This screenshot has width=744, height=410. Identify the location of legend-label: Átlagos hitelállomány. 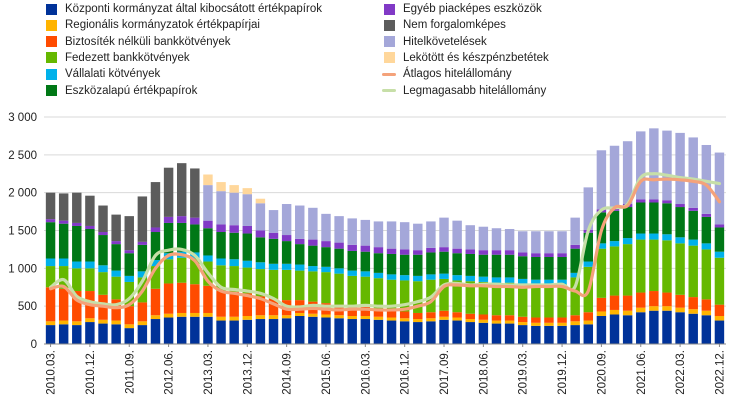
(457, 74).